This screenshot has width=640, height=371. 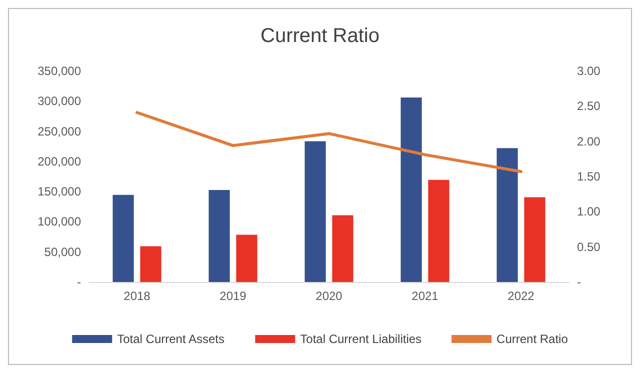 I want to click on y2-tick-label: -, so click(x=579, y=282).